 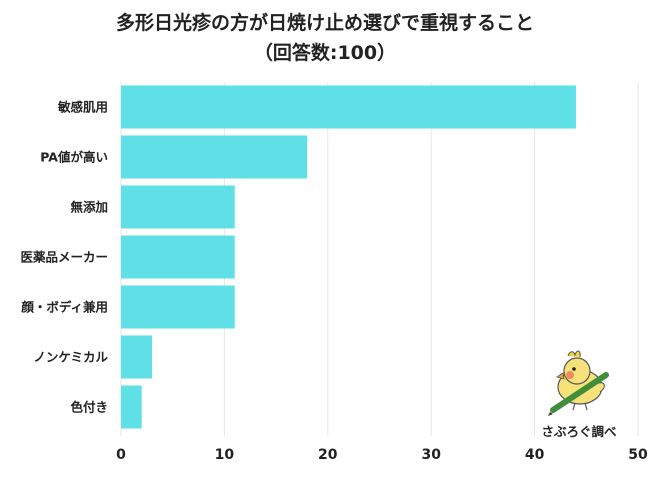 What do you see at coordinates (64, 257) in the screenshot?
I see `category-label: 医薬品メーカー` at bounding box center [64, 257].